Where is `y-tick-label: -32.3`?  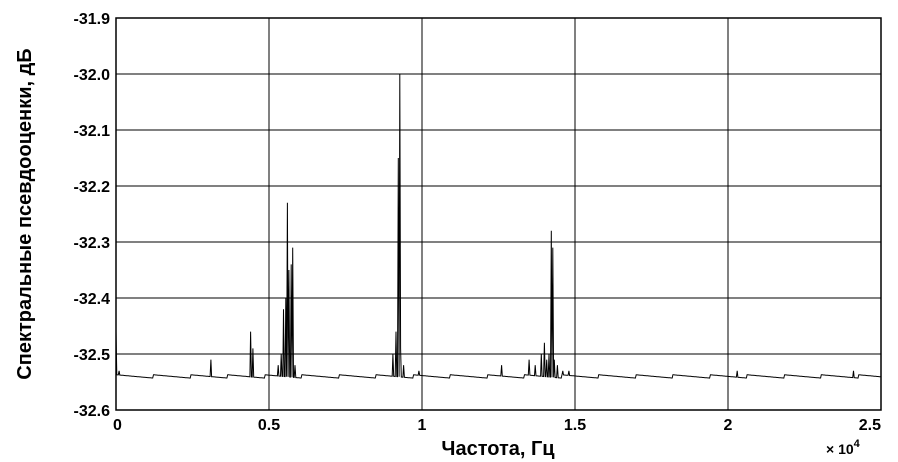
y-tick-label: -32.3 is located at coordinates (92, 243).